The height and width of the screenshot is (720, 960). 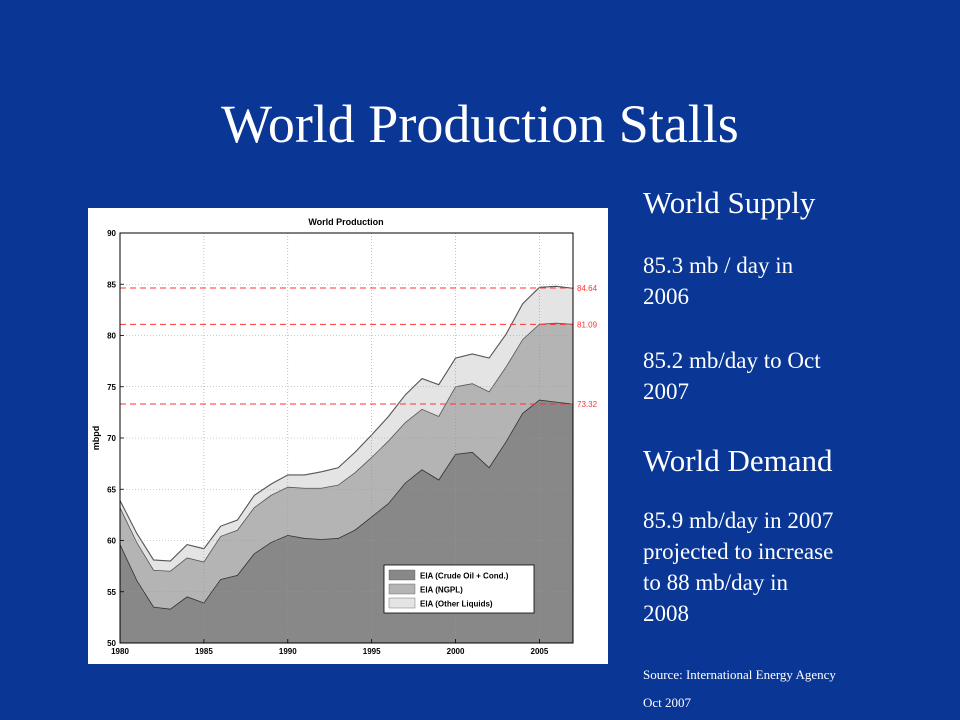 What do you see at coordinates (111, 284) in the screenshot?
I see `y-tick-label-85: 85` at bounding box center [111, 284].